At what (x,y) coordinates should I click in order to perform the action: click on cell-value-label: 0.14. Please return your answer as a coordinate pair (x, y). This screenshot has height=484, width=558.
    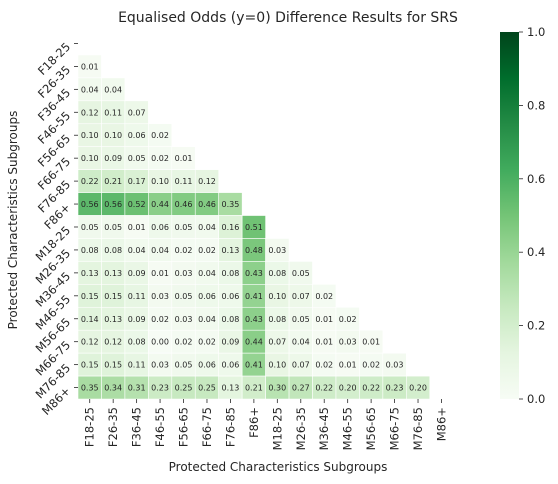
    Looking at the image, I should click on (90, 319).